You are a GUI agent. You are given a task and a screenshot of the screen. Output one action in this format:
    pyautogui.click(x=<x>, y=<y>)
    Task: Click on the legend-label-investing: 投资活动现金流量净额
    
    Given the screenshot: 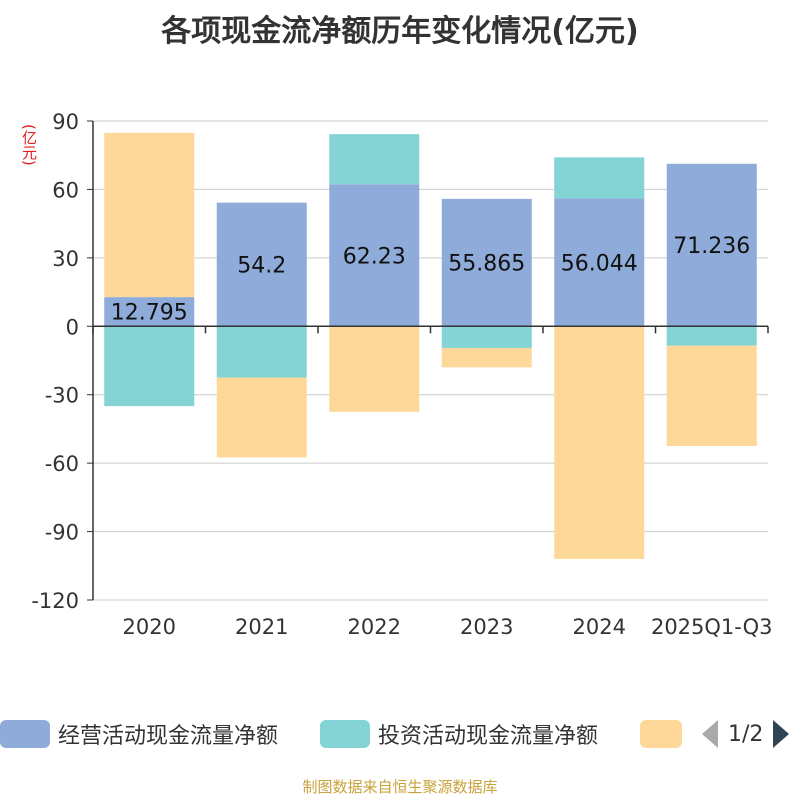 What is the action you would take?
    pyautogui.click(x=488, y=736)
    